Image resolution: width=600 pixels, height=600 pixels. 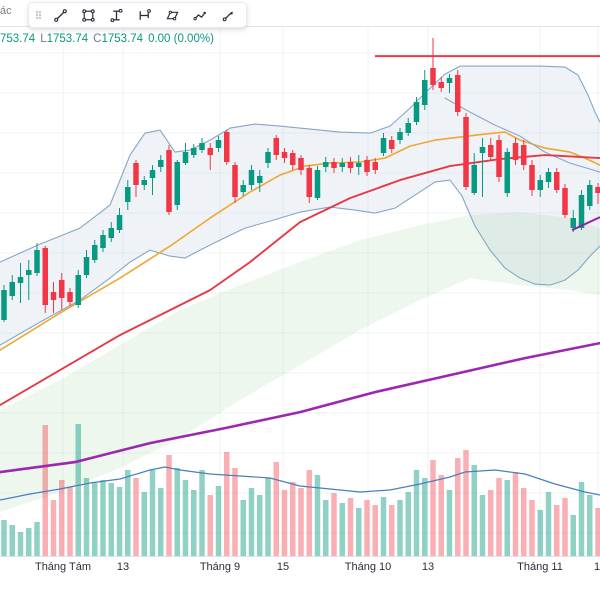 I want to click on high-value: 753.74, so click(x=18, y=39).